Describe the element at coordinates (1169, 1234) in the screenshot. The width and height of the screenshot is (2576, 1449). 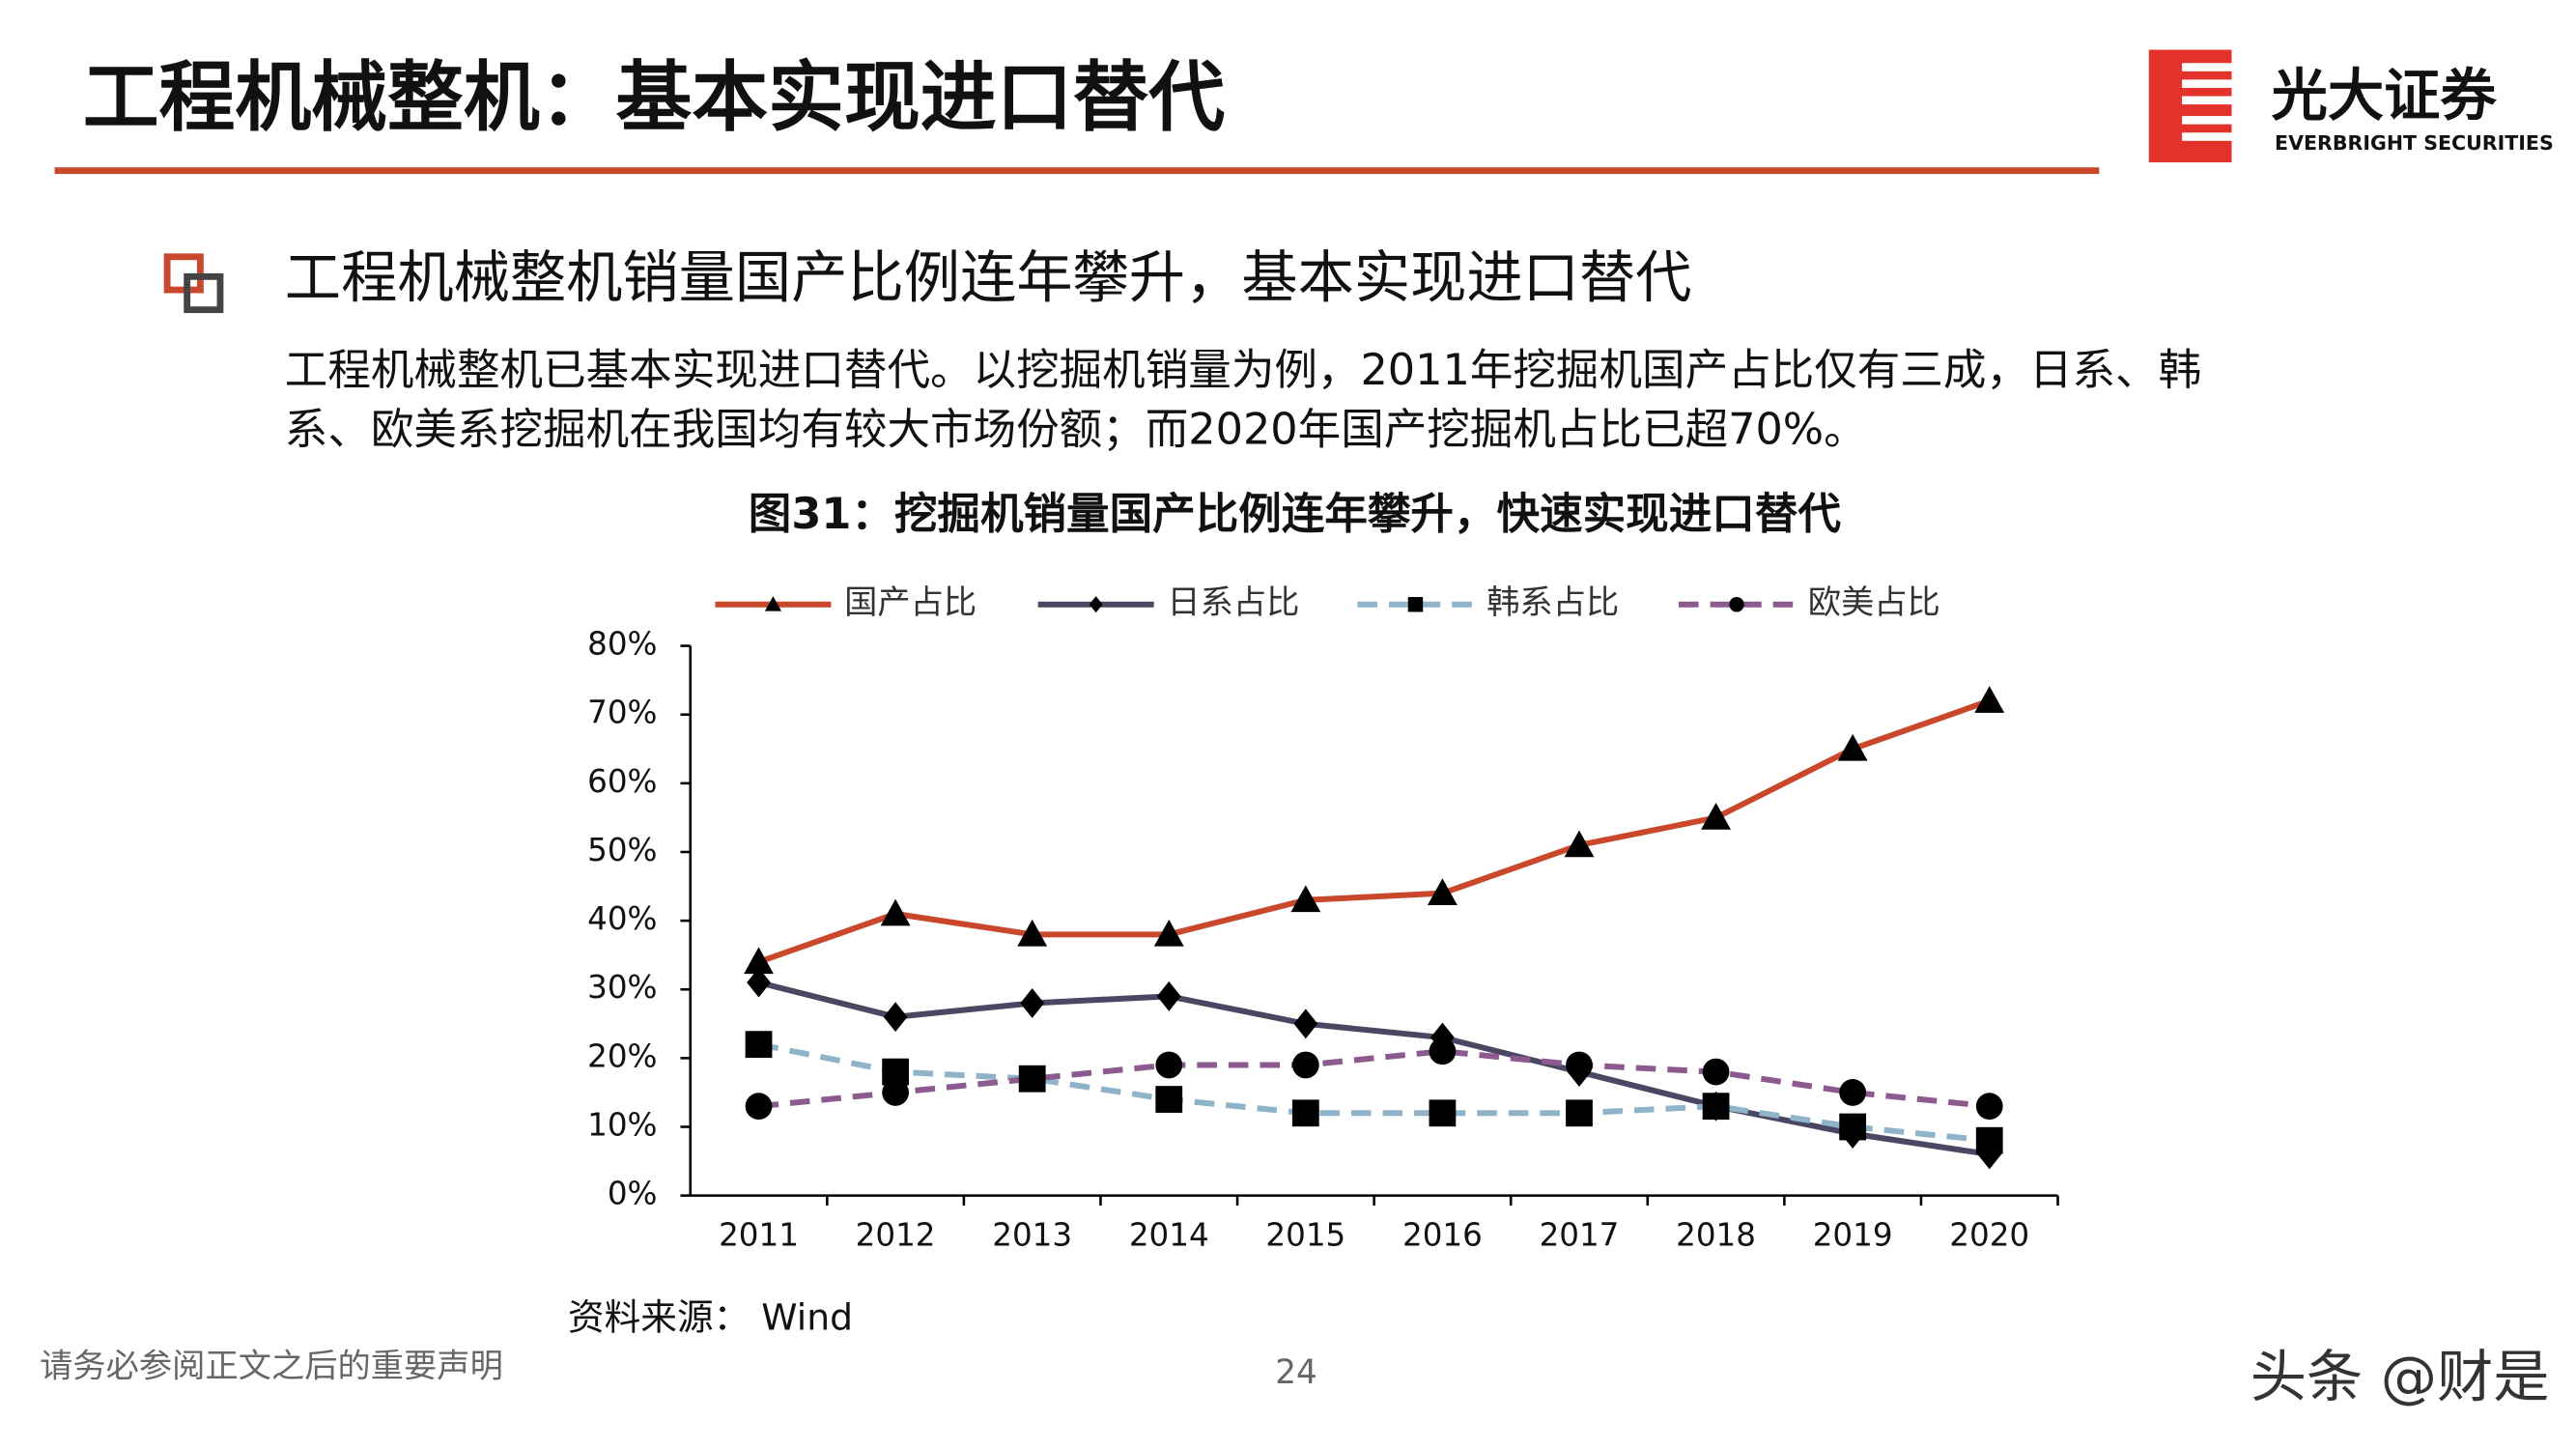
I see `x-tick-label: 2014` at that location.